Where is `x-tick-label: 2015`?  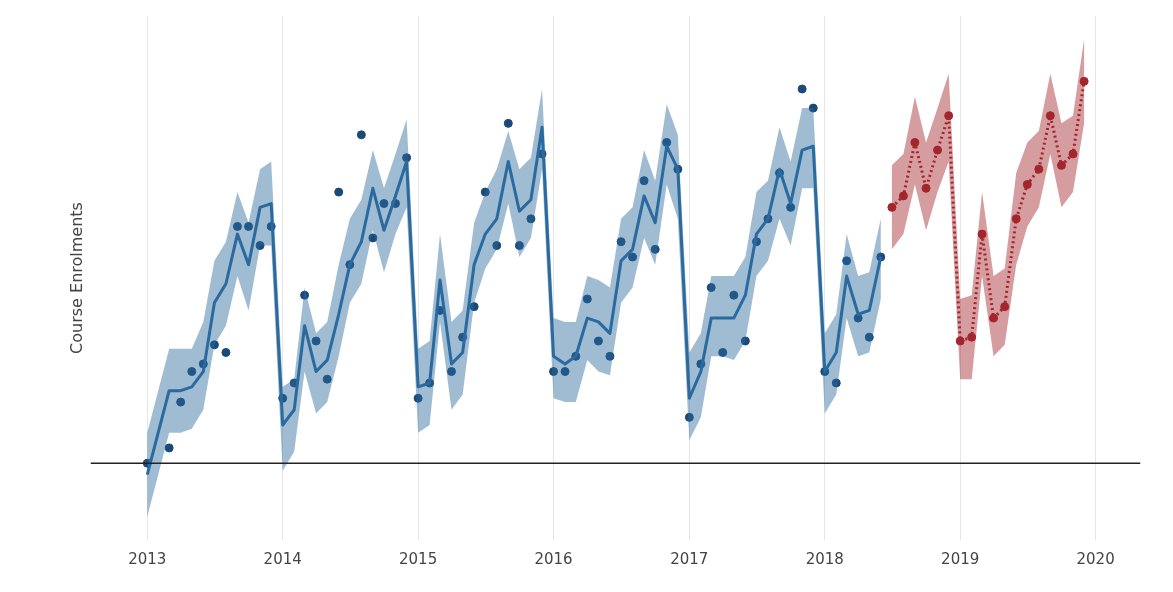
x-tick-label: 2015 is located at coordinates (418, 558).